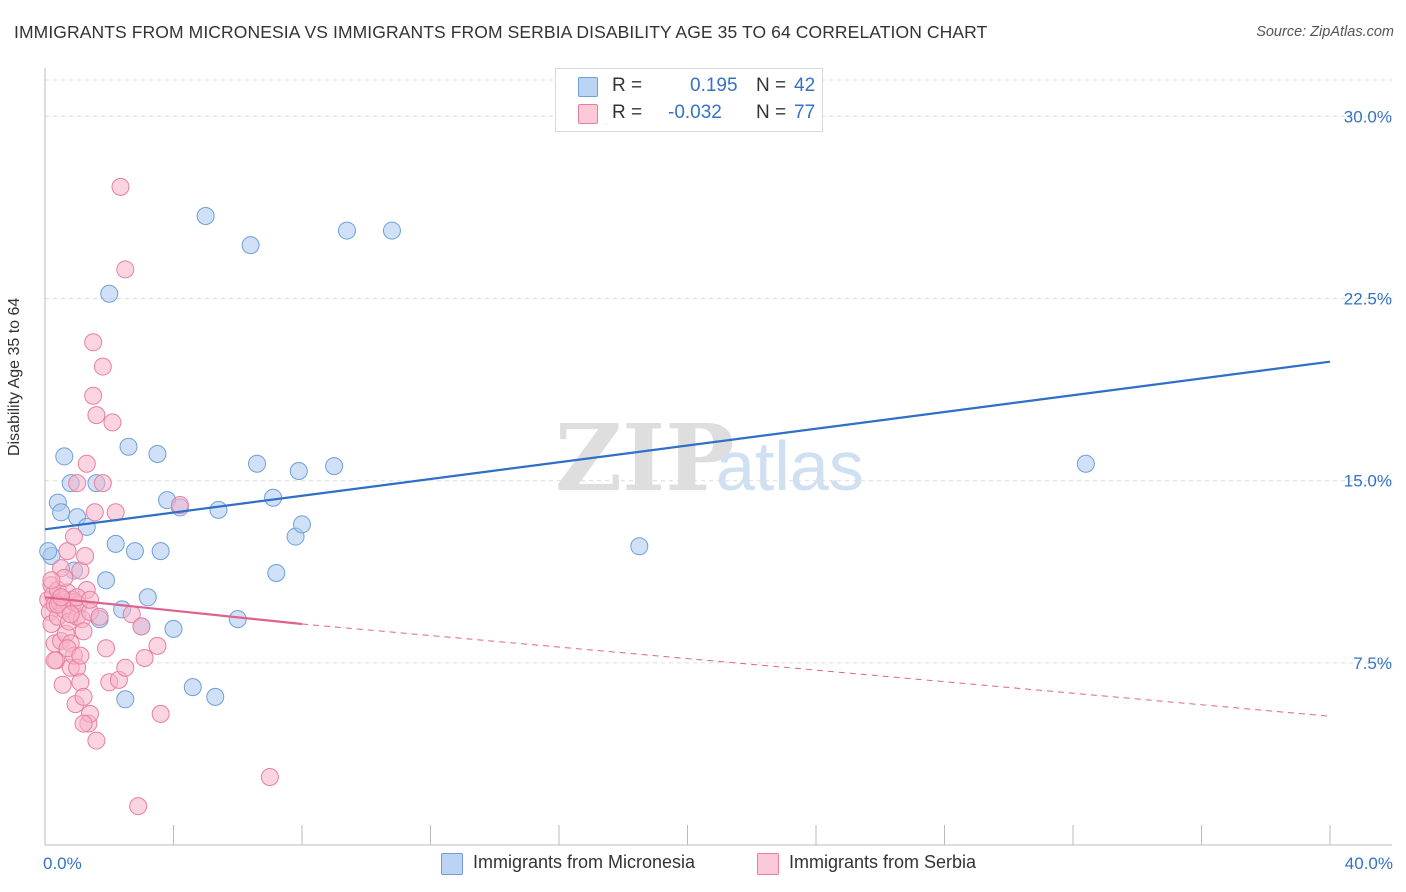  I want to click on x-tick-label: 0.0%, so click(62, 863).